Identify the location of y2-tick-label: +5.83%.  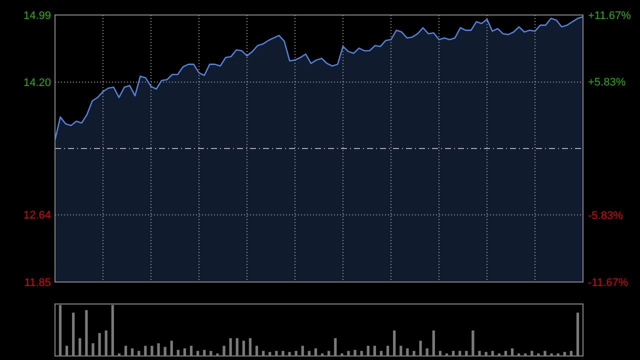
(607, 82).